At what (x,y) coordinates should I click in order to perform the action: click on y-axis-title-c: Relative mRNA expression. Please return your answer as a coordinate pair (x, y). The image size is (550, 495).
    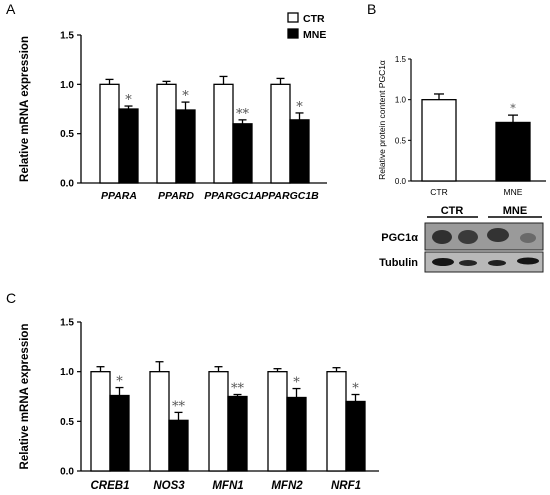
    Looking at the image, I should click on (25, 397).